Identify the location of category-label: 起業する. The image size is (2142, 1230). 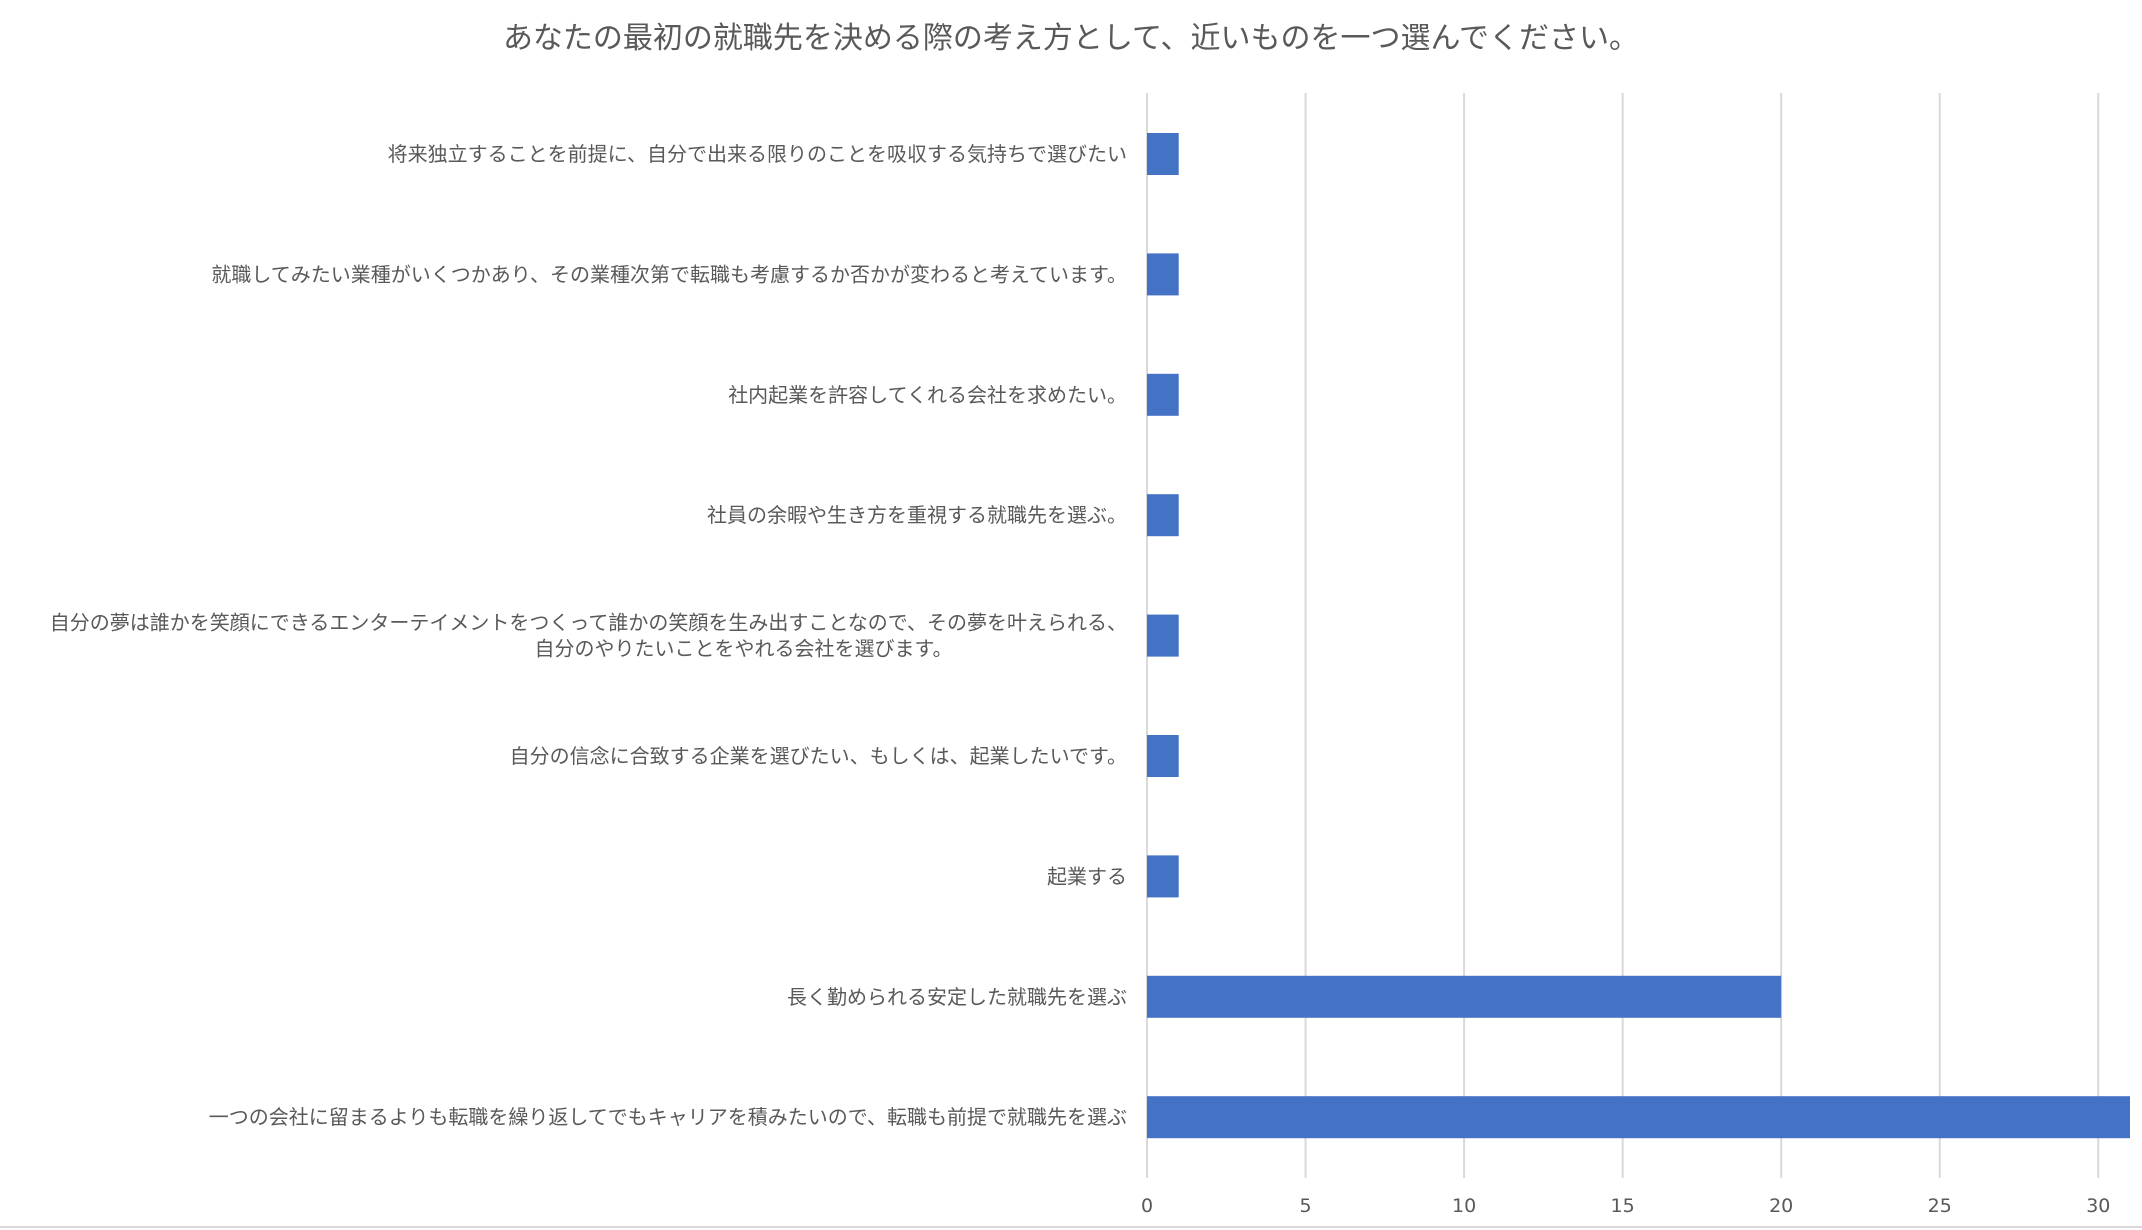
(1087, 876).